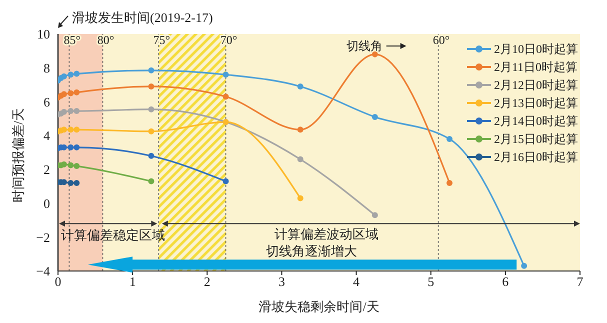 The width and height of the screenshot is (607, 323). I want to click on y-axis-title: 时间预报偏差/天, so click(18, 155).